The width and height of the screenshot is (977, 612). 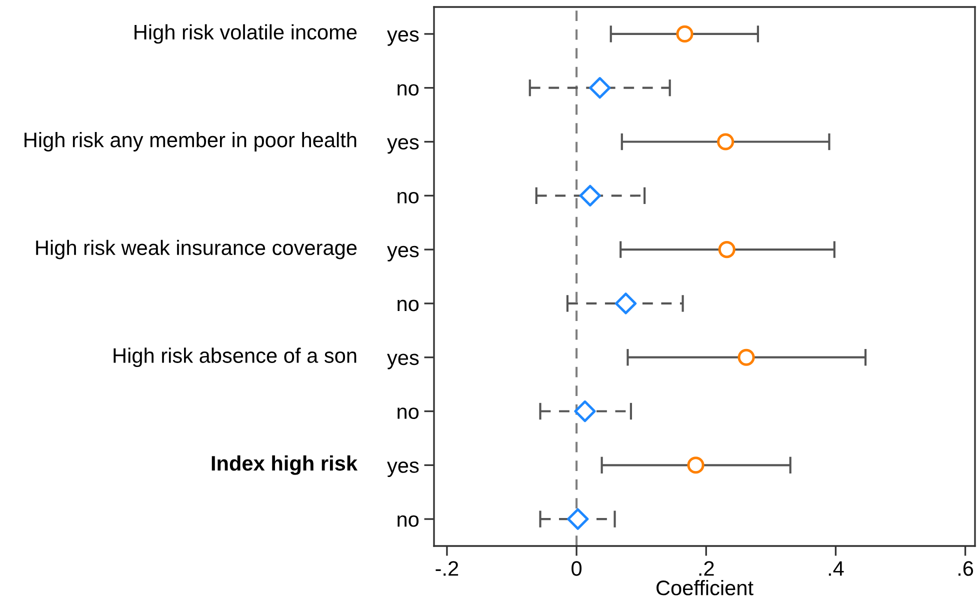 What do you see at coordinates (966, 568) in the screenshot?
I see `x-tick-label: .6` at bounding box center [966, 568].